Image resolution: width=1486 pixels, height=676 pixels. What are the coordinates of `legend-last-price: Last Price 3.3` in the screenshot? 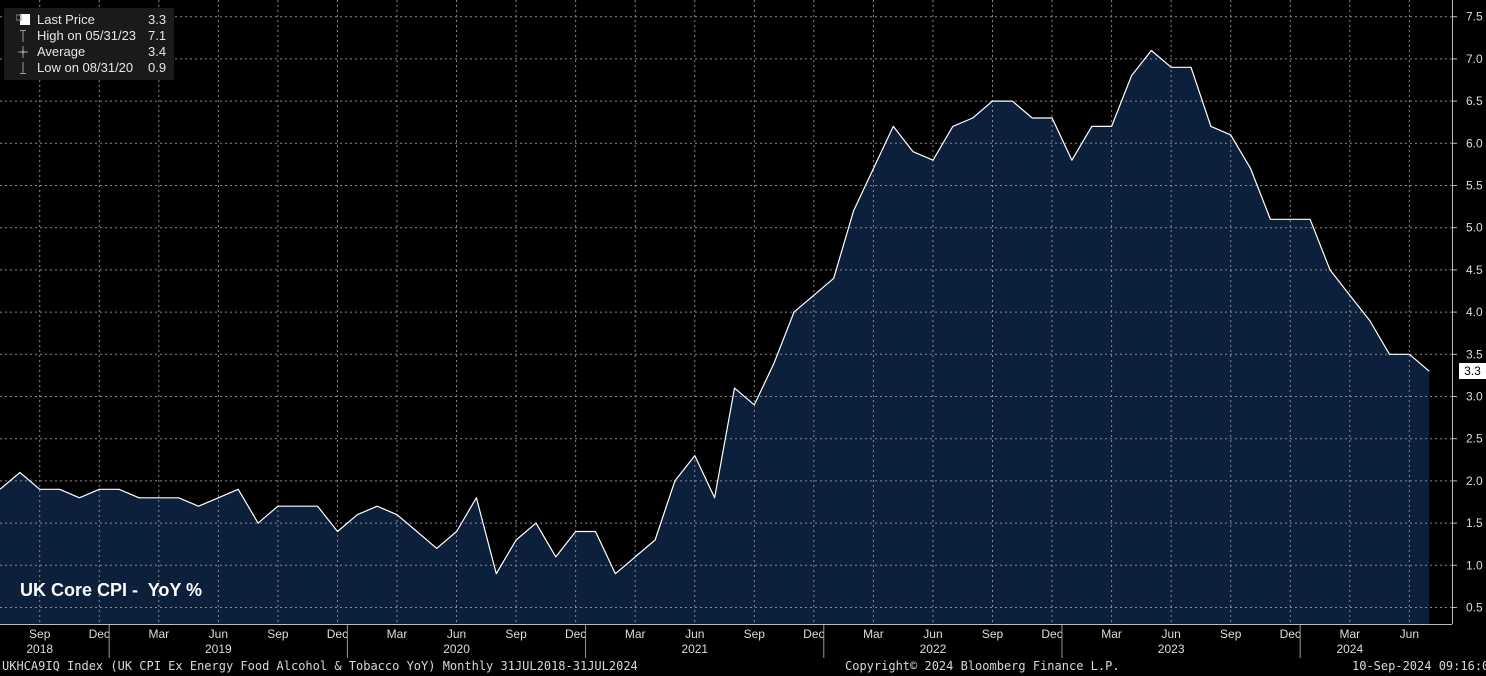 It's located at (89, 20).